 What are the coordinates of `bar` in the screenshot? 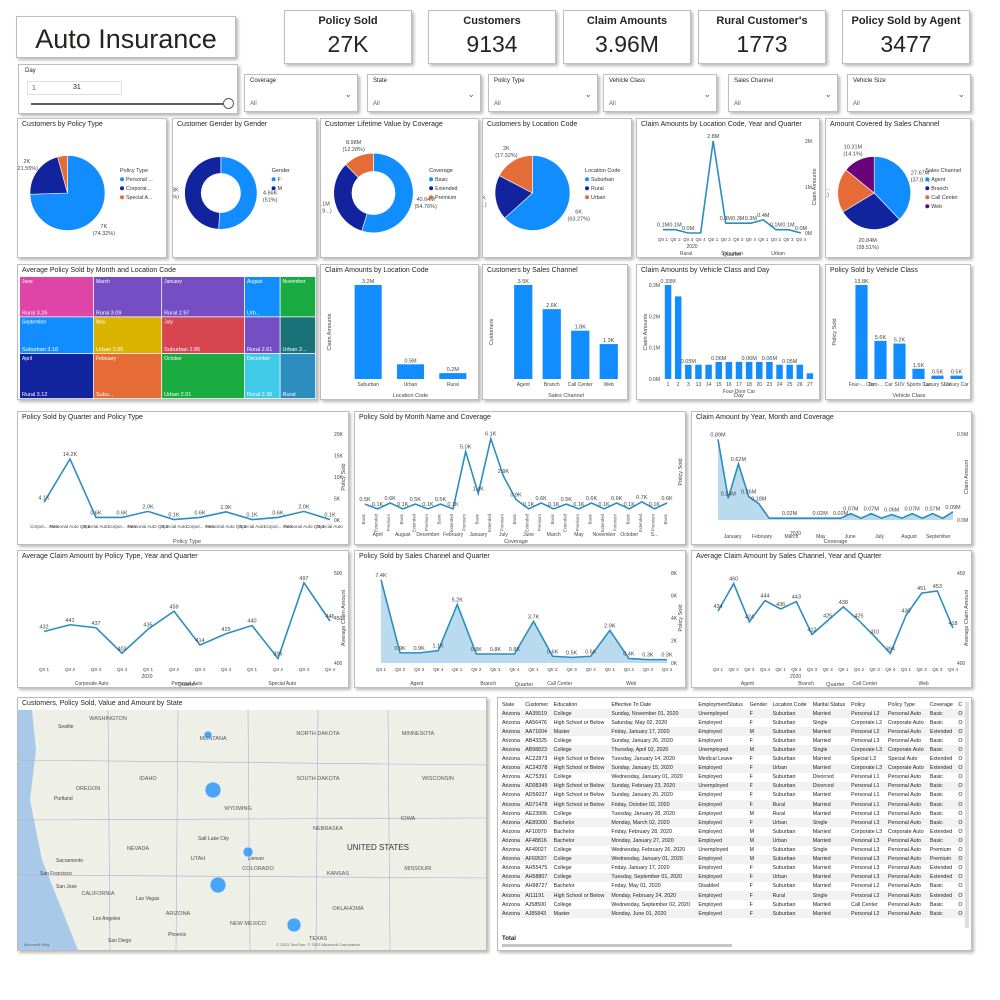 It's located at (729, 370).